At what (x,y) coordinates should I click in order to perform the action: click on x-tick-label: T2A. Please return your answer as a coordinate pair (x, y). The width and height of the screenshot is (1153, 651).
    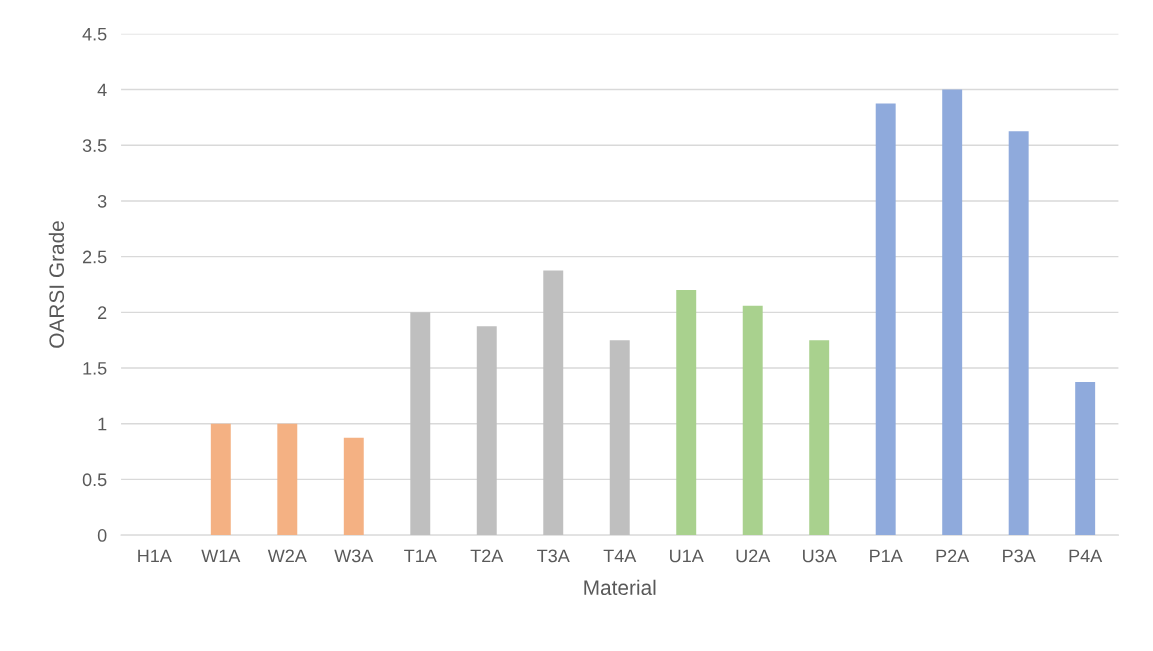
    Looking at the image, I should click on (487, 556).